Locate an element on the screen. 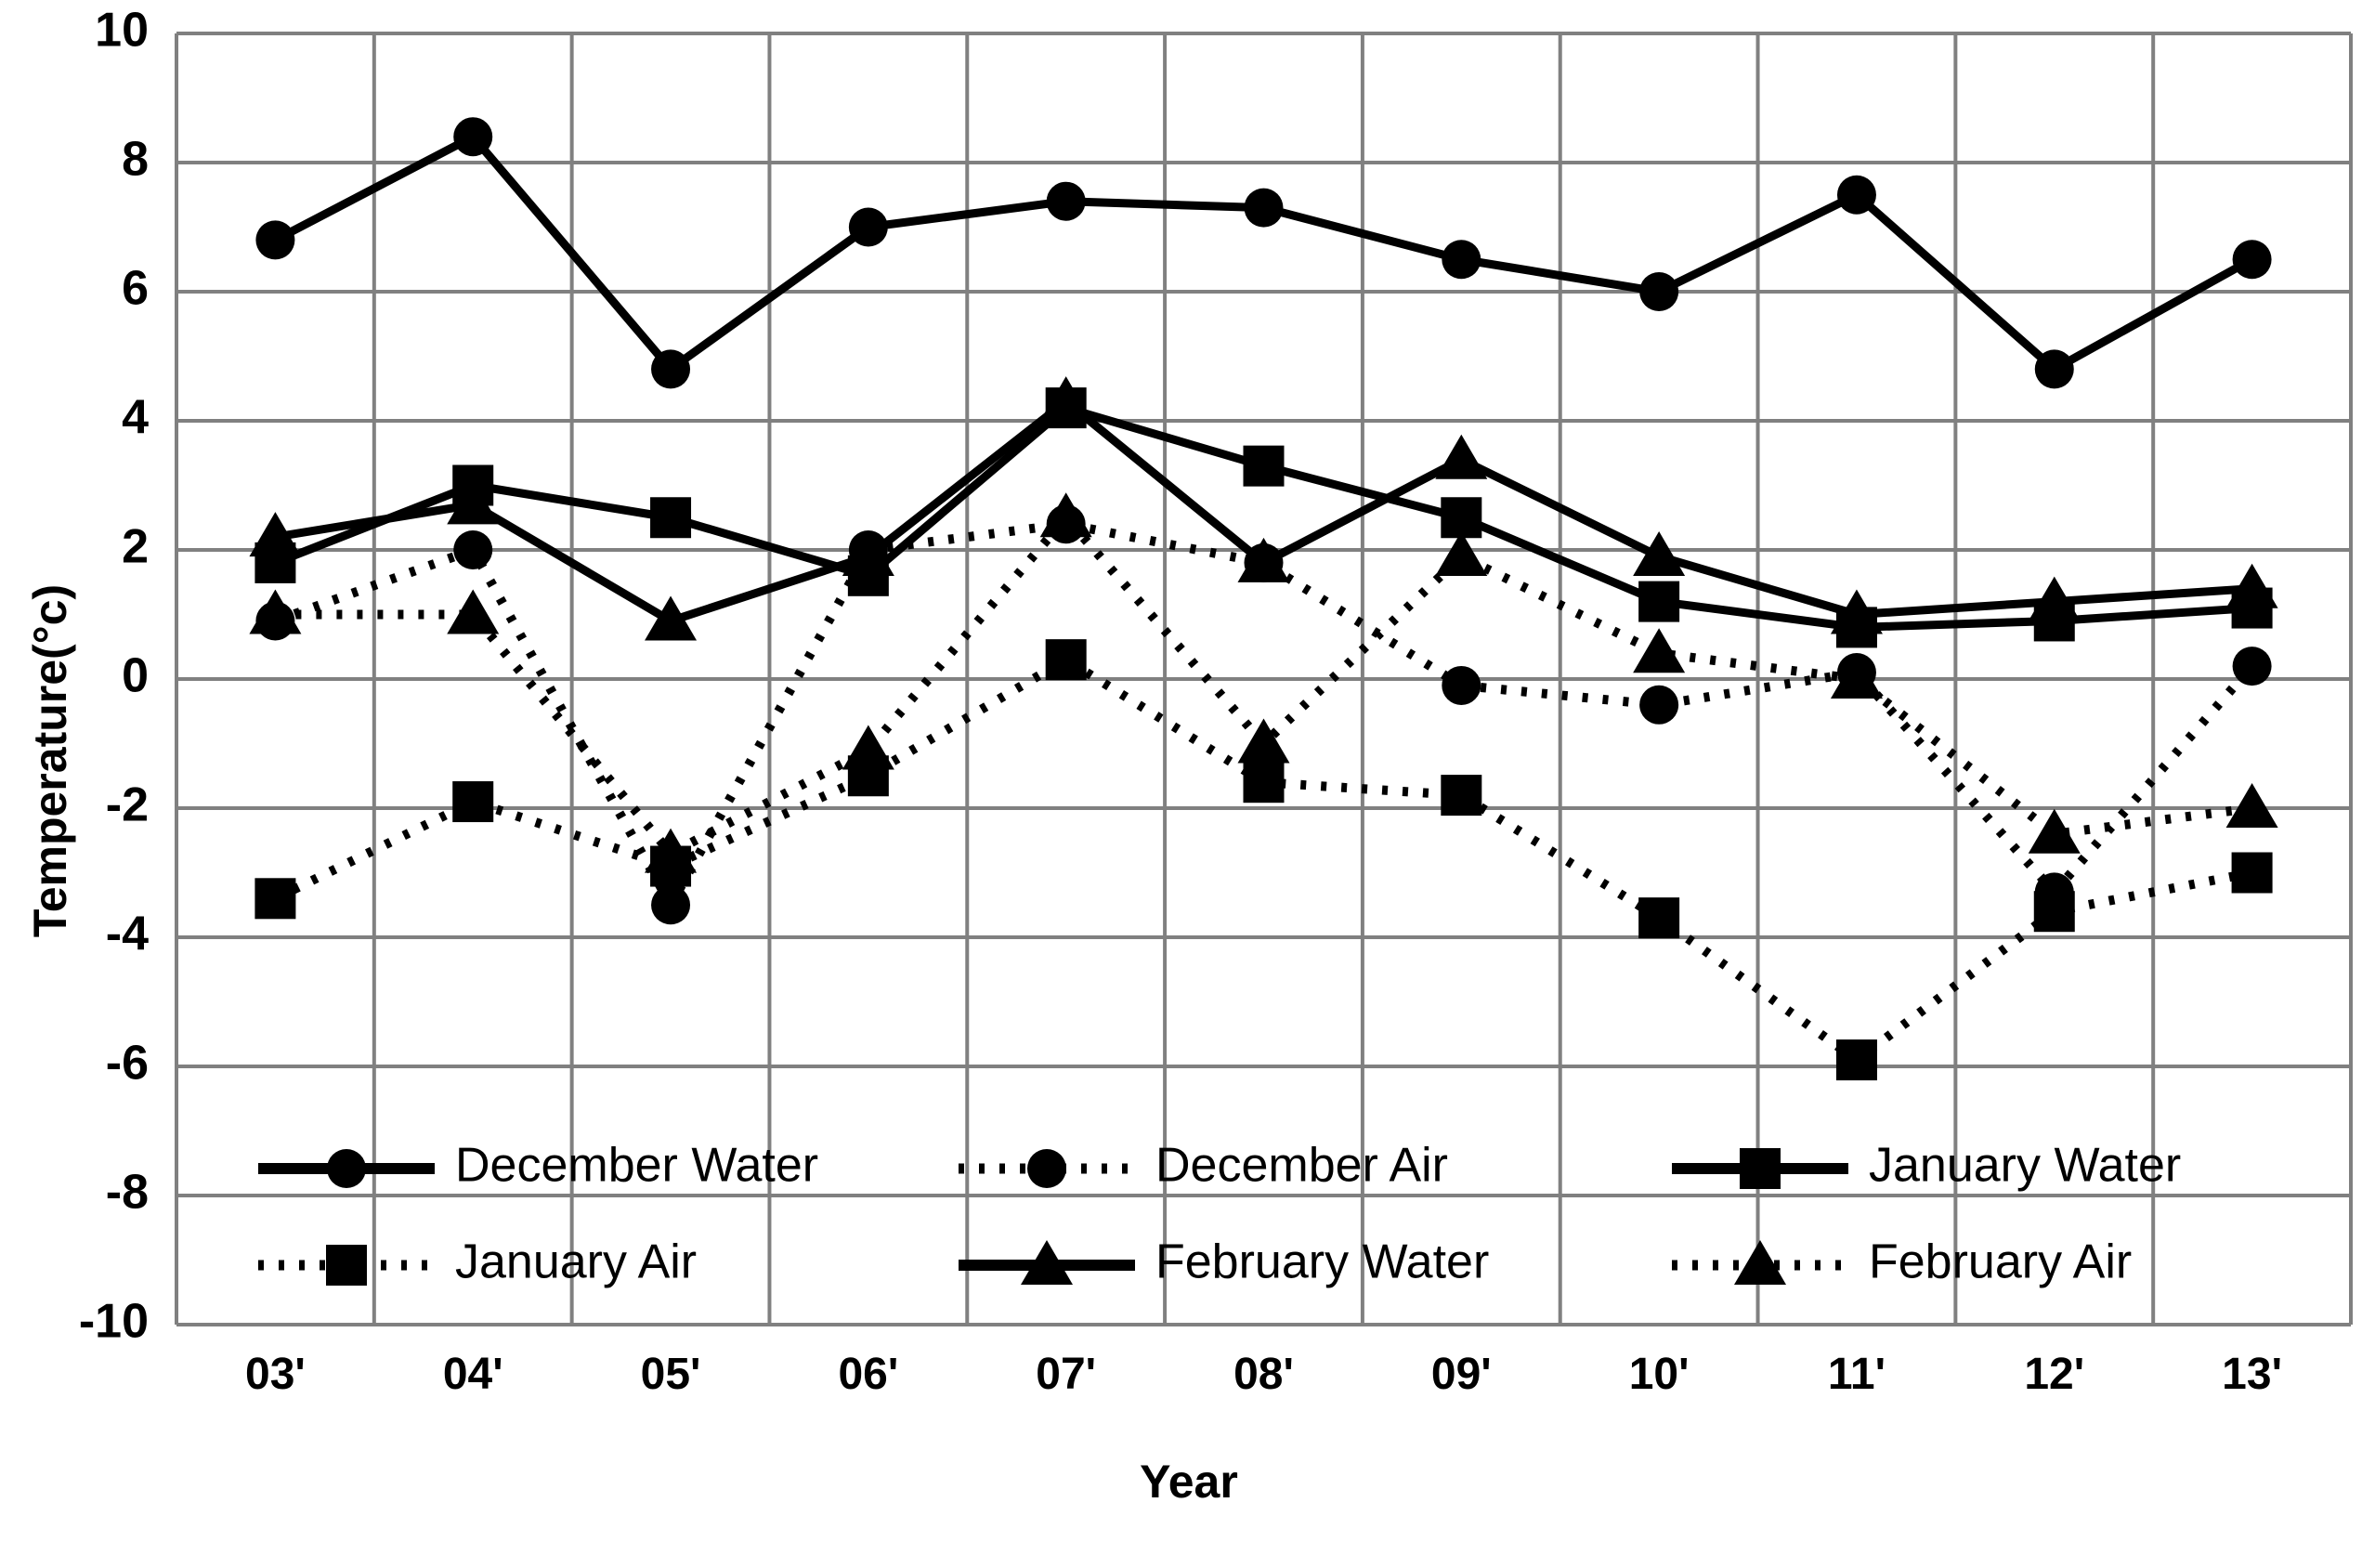 Image resolution: width=2362 pixels, height=1568 pixels. x-tick-label: 04' is located at coordinates (473, 1374).